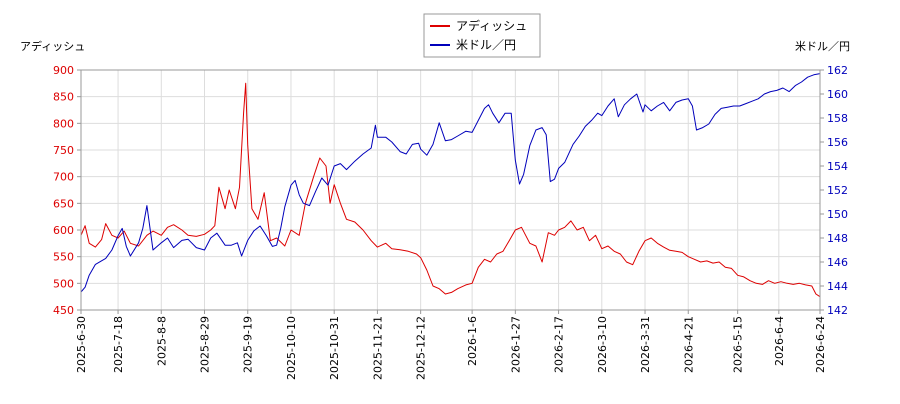 Image resolution: width=900 pixels, height=404 pixels. I want to click on x-tick-label: 2025-8-29, so click(205, 344).